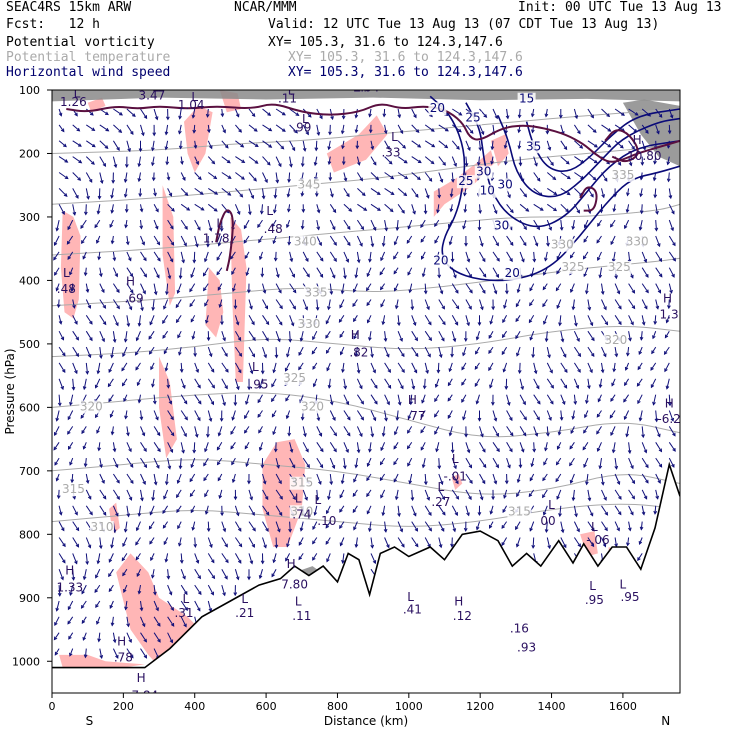 Image resolution: width=740 pixels, height=740 pixels. Describe the element at coordinates (615, 340) in the screenshot. I see `theta-contour-label: 320` at that location.